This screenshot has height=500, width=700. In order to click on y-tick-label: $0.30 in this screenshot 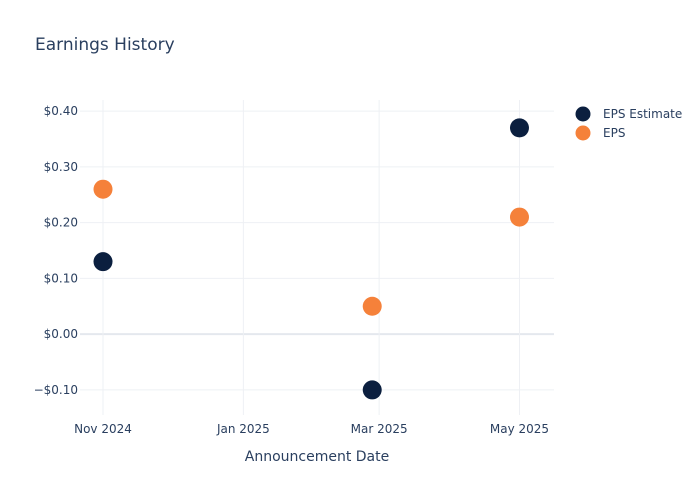, I will do `click(61, 167)`.